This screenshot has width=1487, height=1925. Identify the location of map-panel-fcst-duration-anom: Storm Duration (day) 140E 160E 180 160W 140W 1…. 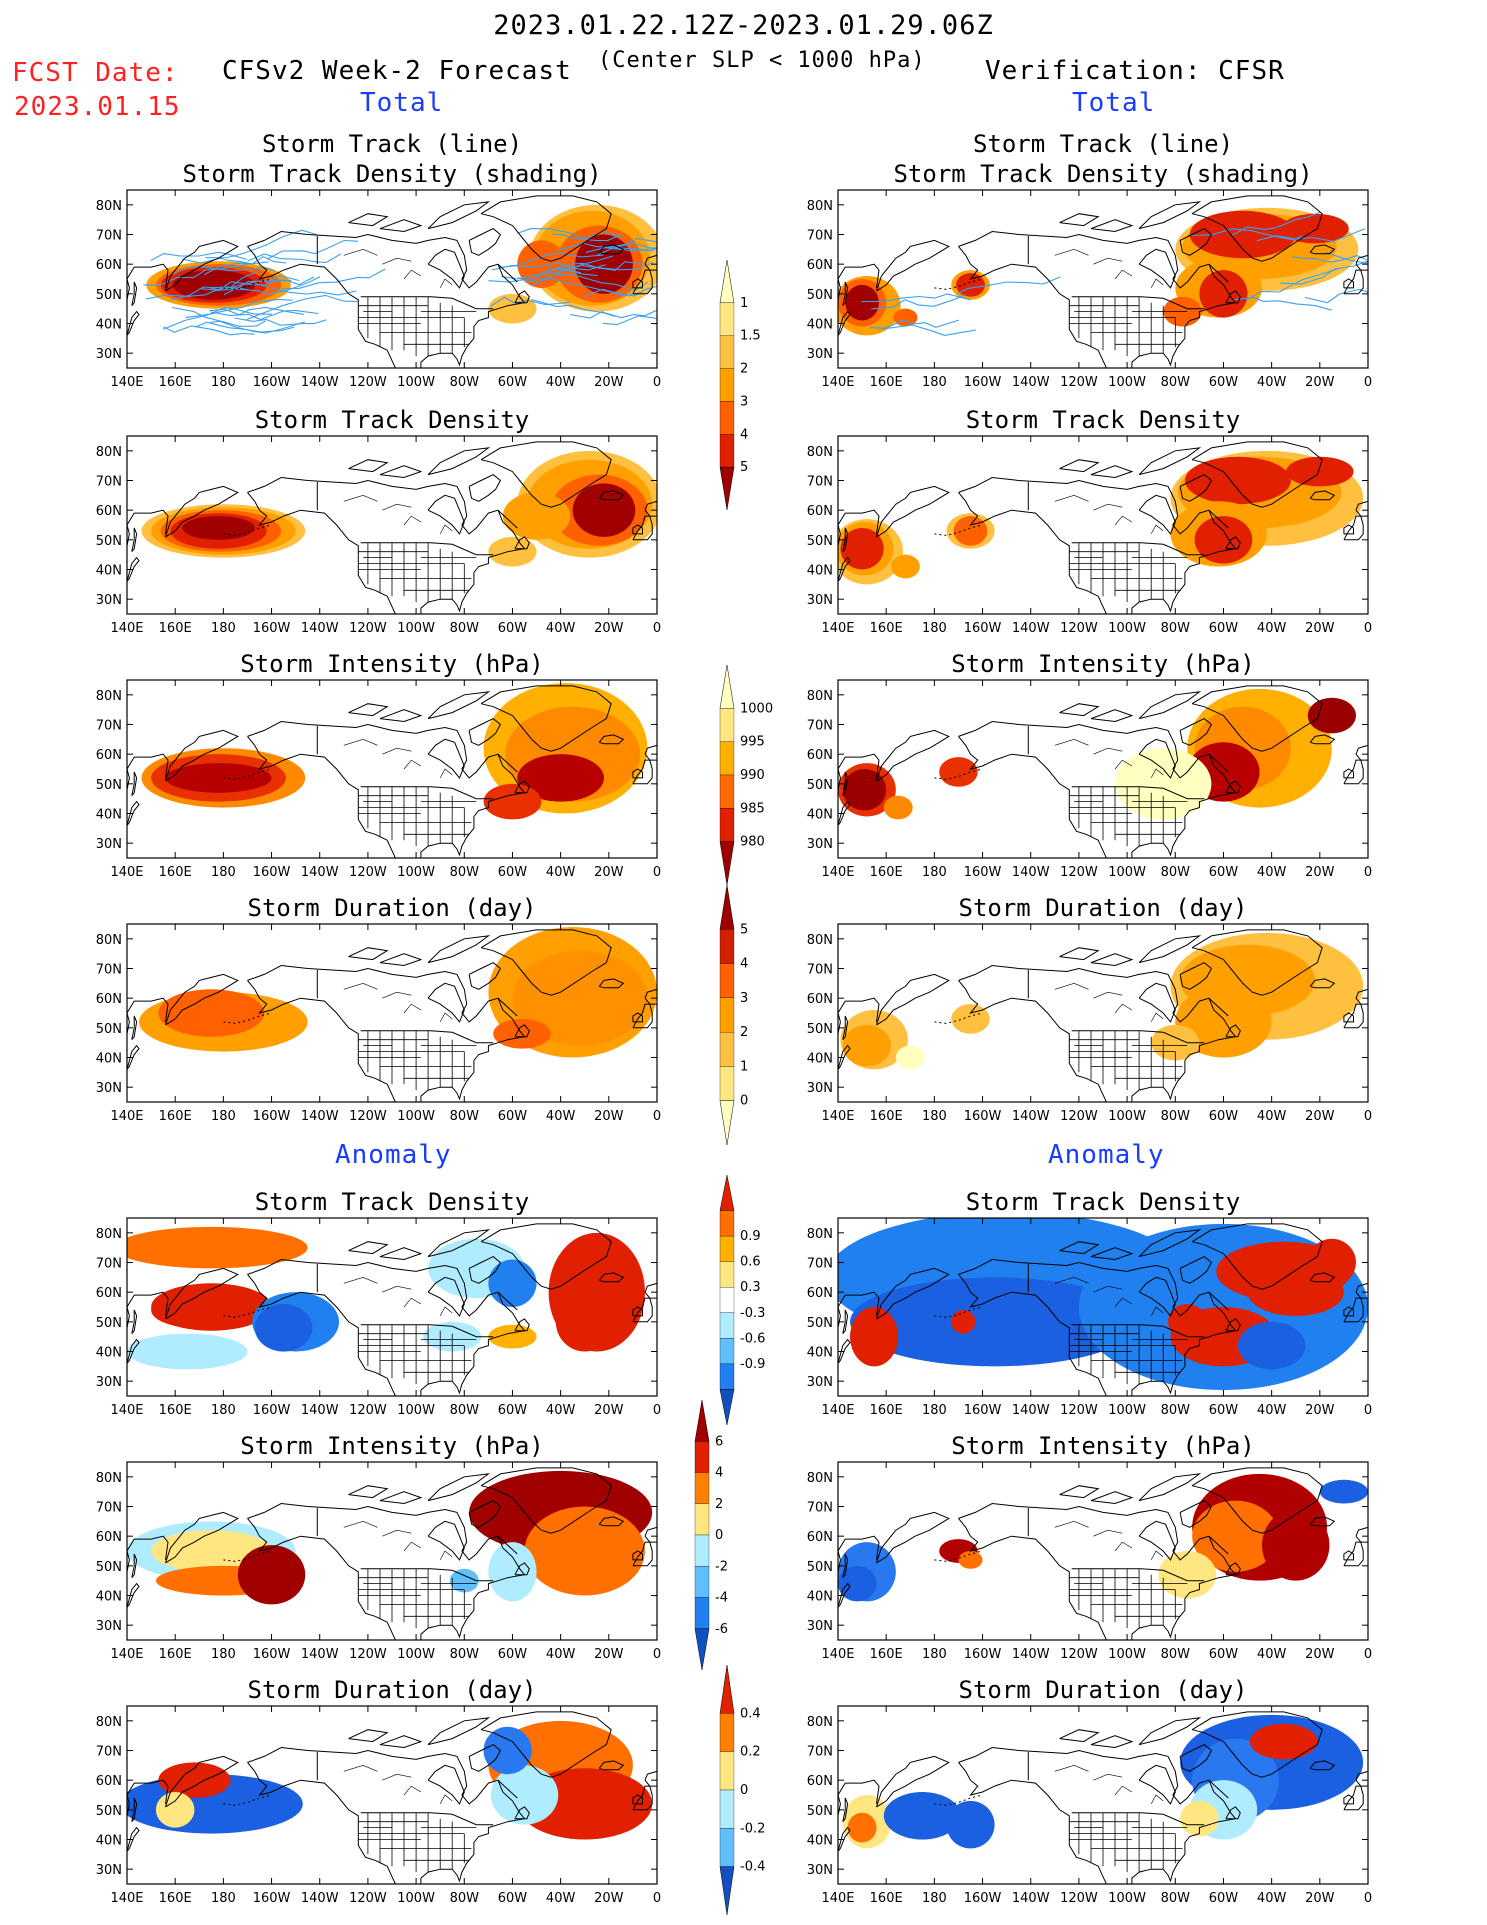
(378, 1791).